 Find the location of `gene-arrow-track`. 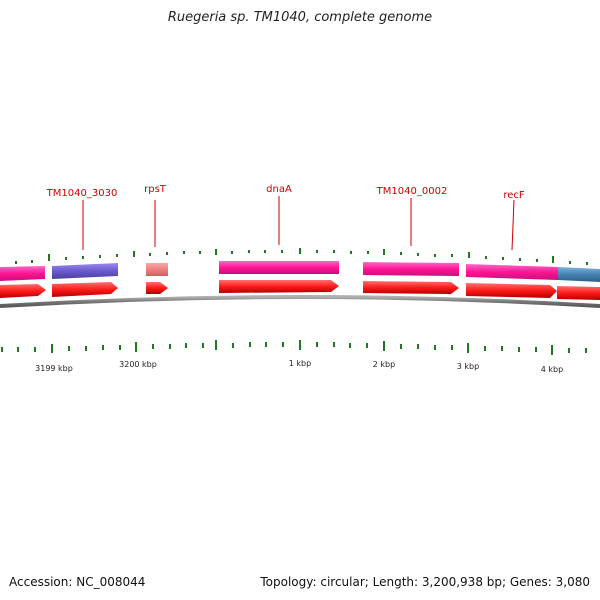

gene-arrow-track is located at coordinates (300, 290).